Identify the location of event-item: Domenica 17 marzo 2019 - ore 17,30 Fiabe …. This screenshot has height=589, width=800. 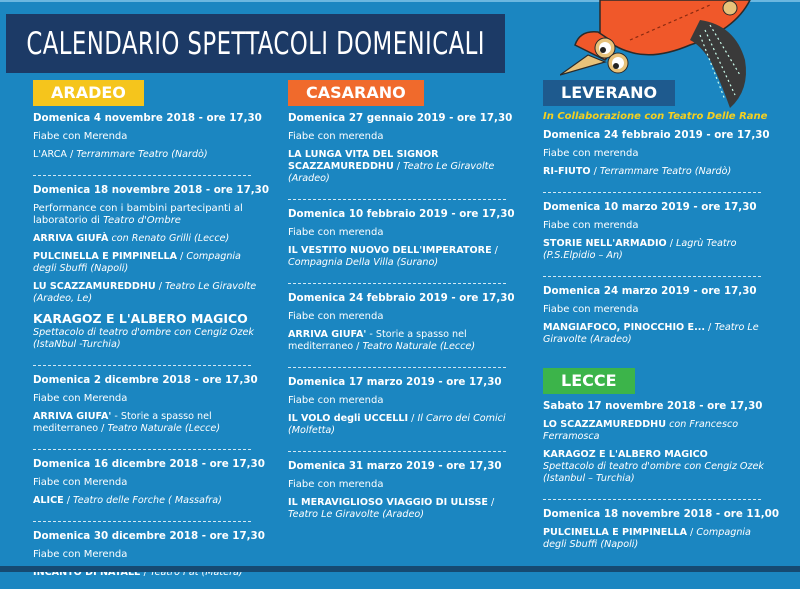
(399, 410).